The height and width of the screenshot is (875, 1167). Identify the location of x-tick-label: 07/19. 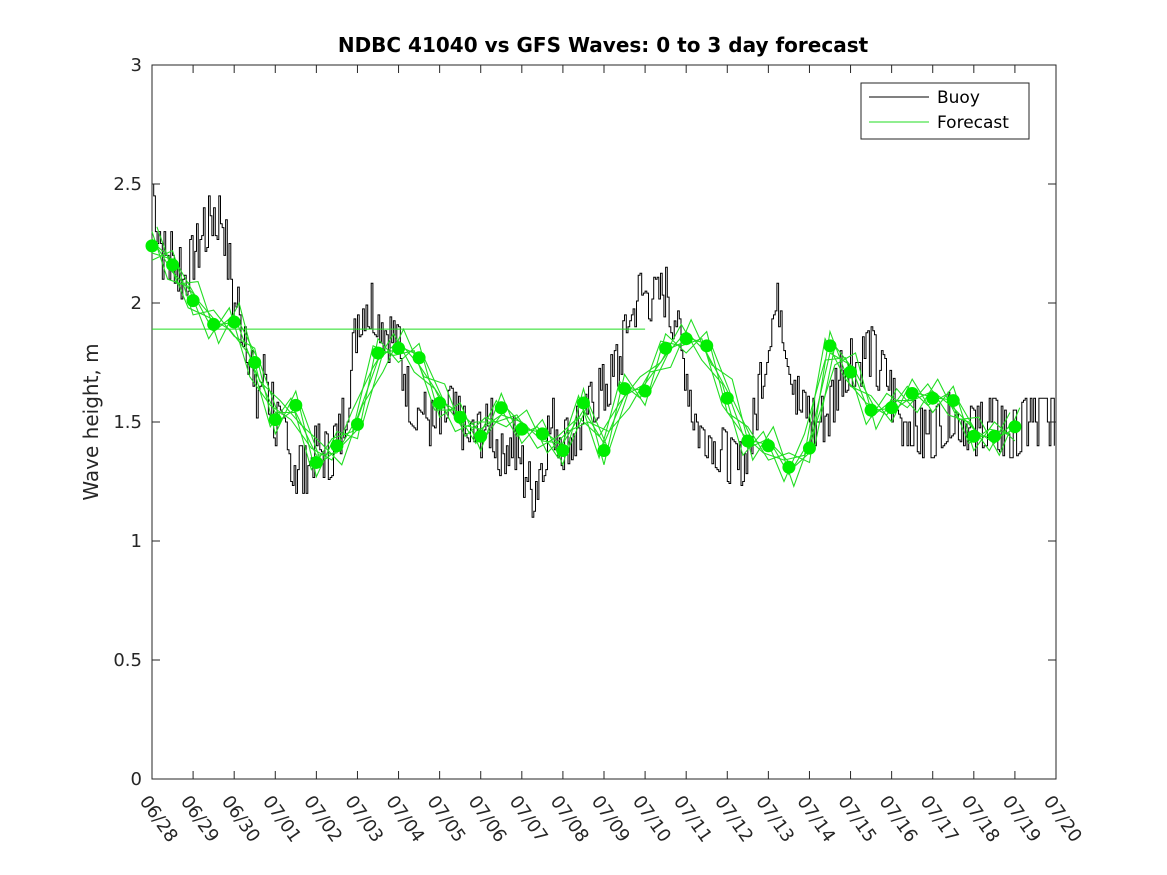
(1021, 819).